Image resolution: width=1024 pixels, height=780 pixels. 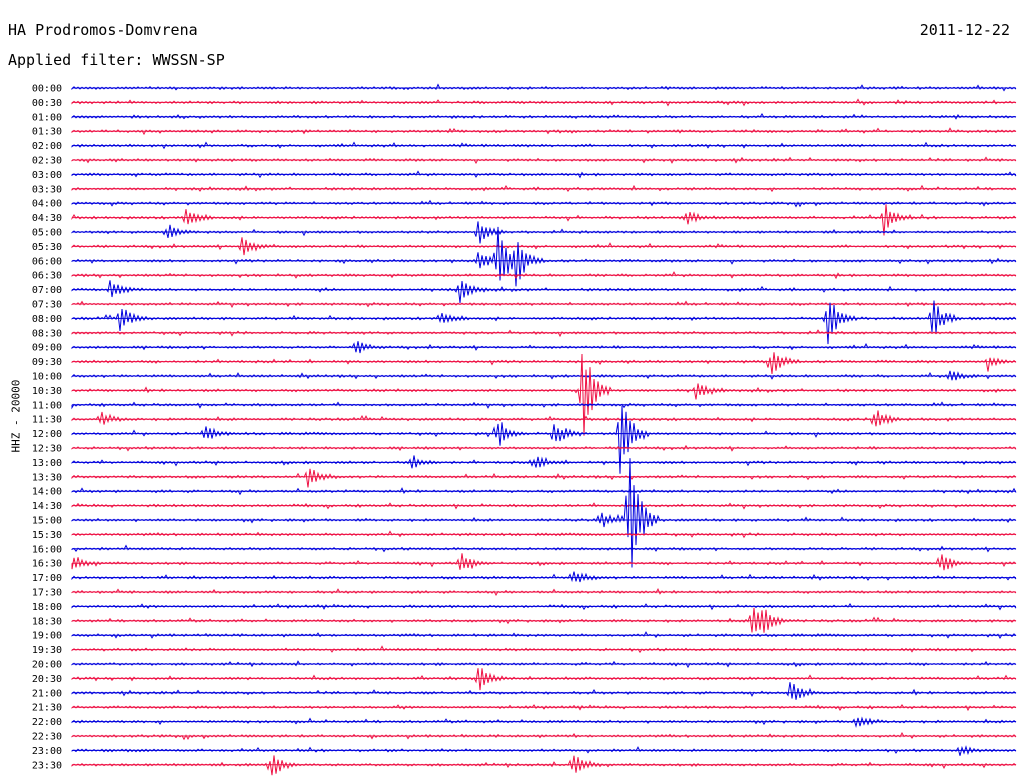 I want to click on row-time-label: 08:30, so click(x=47, y=333).